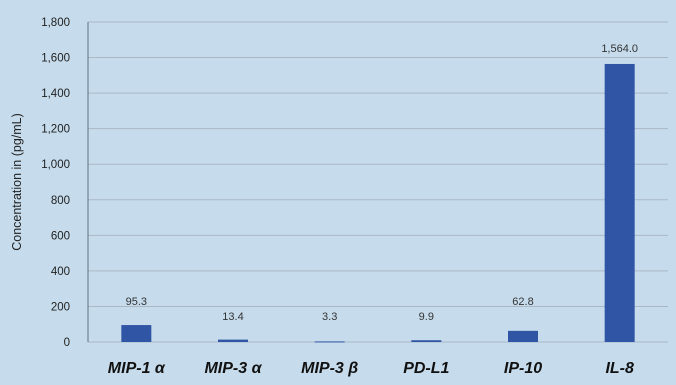 The image size is (676, 385). What do you see at coordinates (426, 317) in the screenshot?
I see `value-label: 9.9` at bounding box center [426, 317].